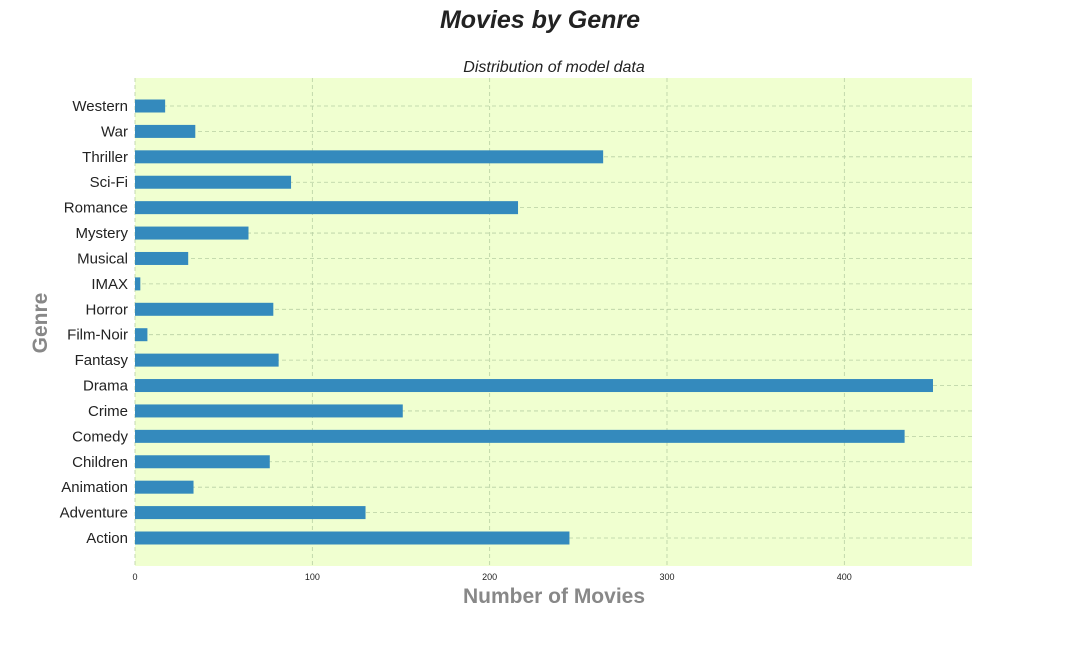  I want to click on chart-subtitle: Distribution of model data, so click(554, 67).